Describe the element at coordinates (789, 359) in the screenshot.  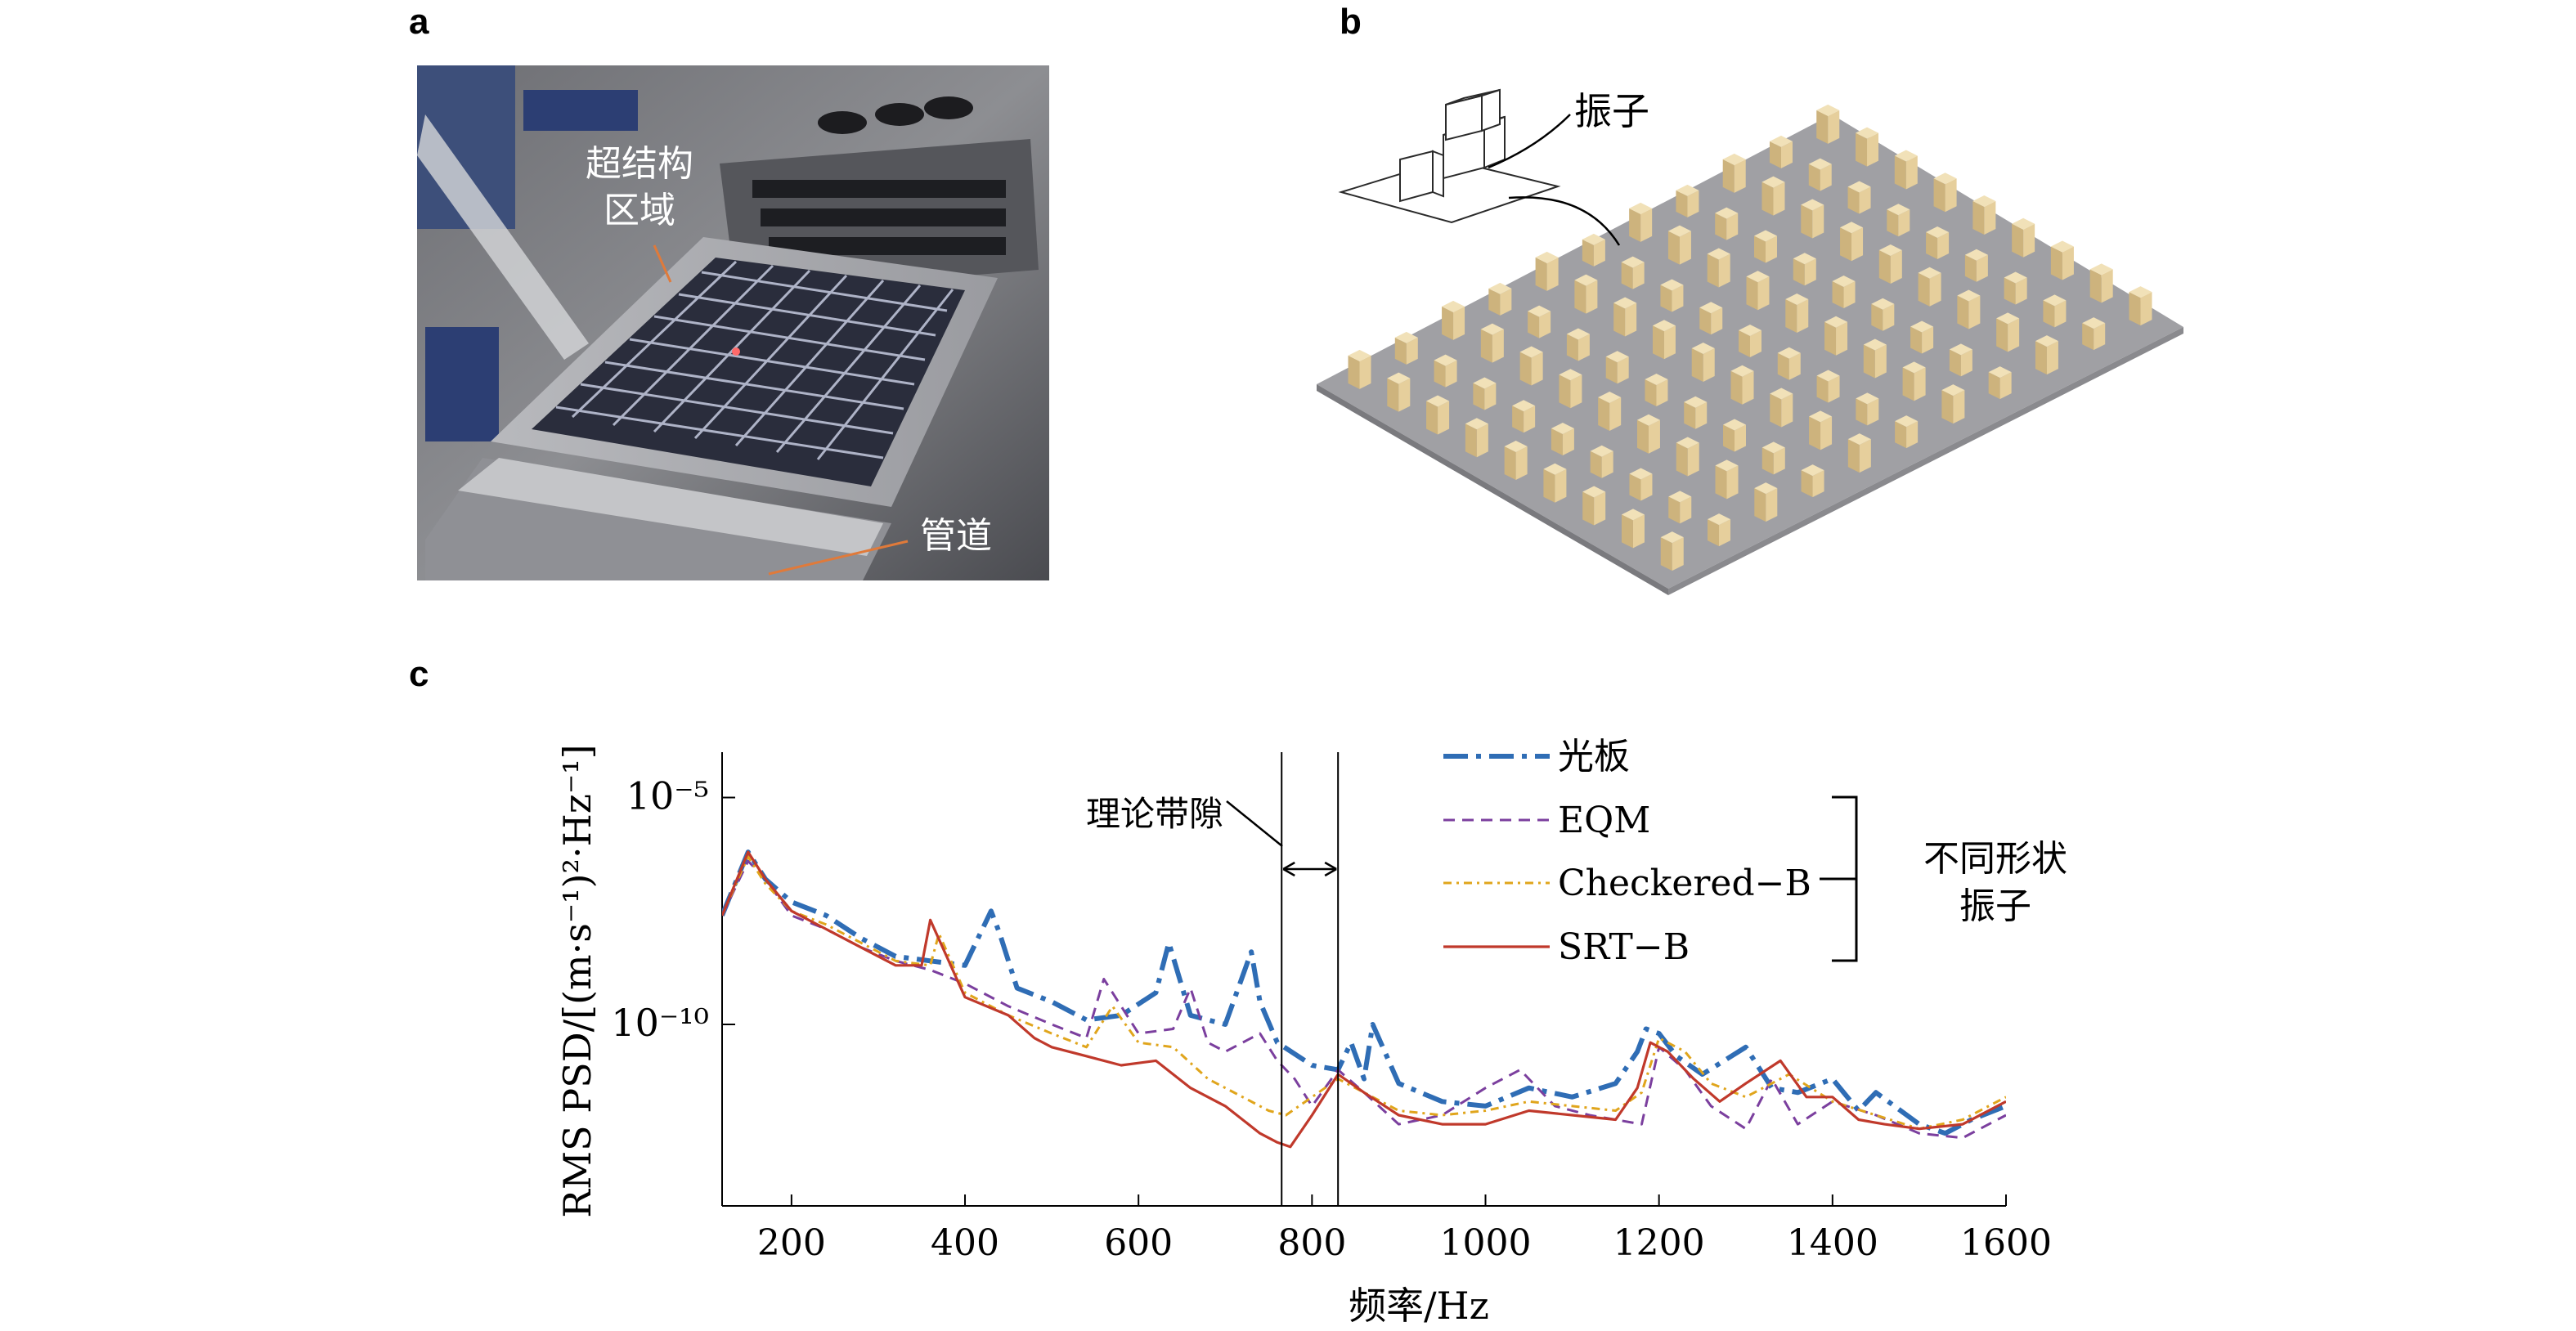
I see `photo-annotations: 超结构 区域 管道` at that location.